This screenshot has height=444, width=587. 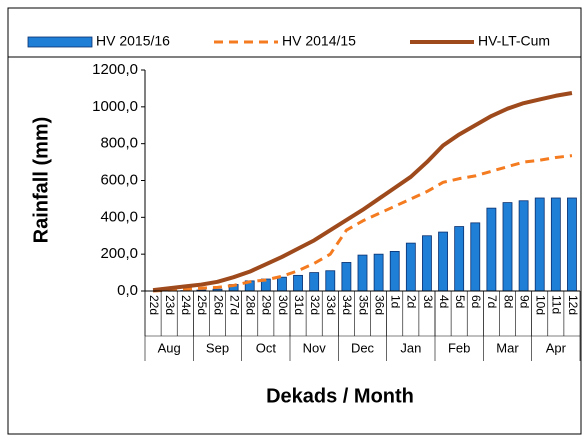 I want to click on x-tick-label: 9d, so click(x=524, y=301).